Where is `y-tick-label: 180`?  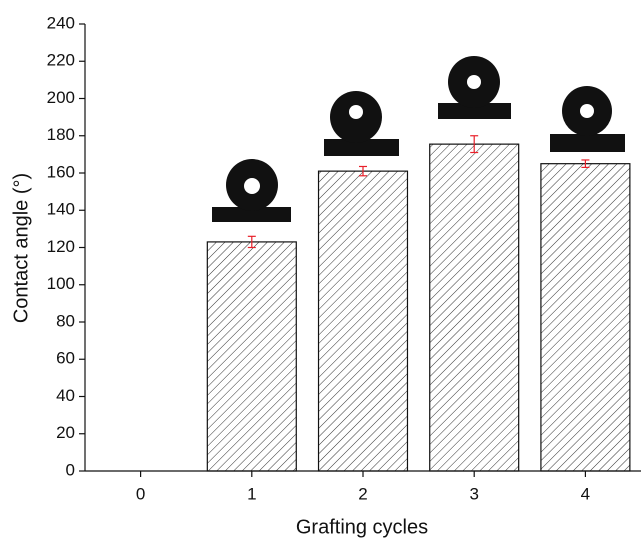
y-tick-label: 180 is located at coordinates (61, 134).